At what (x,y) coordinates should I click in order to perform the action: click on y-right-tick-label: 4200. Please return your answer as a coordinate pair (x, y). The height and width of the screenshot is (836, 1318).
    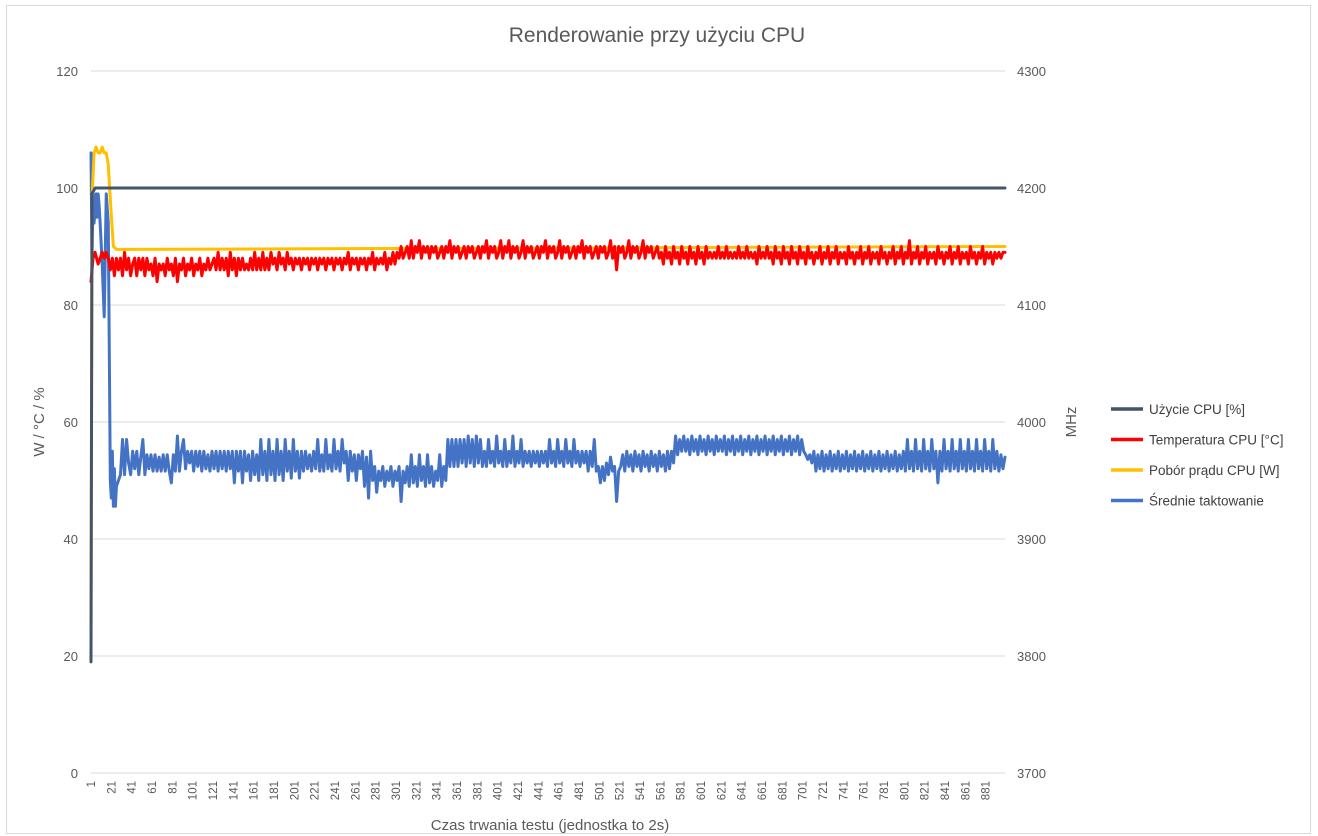
    Looking at the image, I should click on (1031, 188).